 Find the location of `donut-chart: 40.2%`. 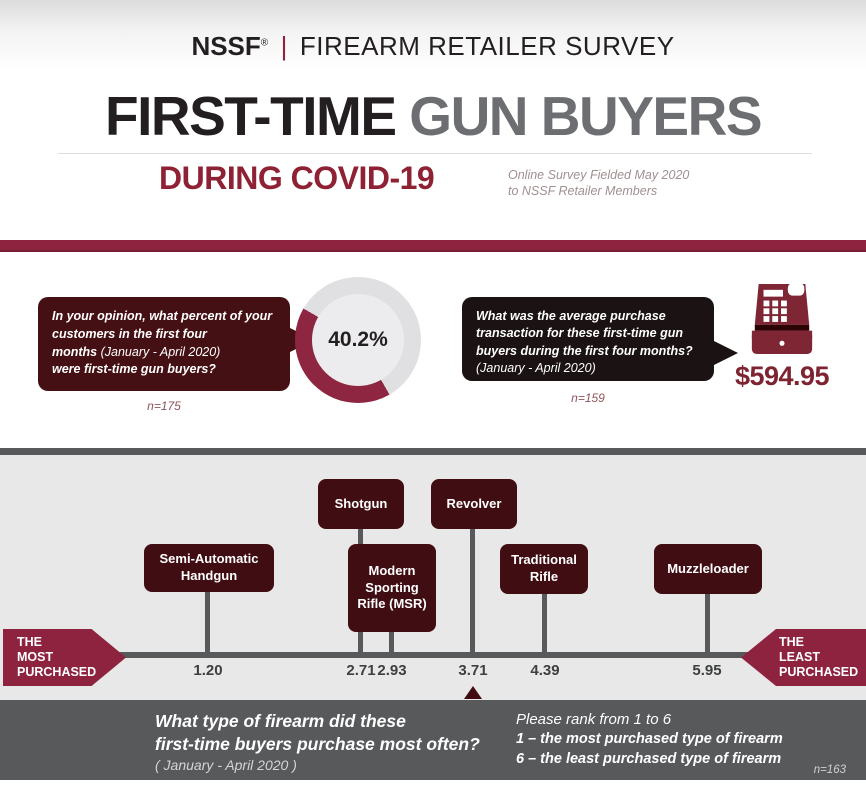

donut-chart: 40.2% is located at coordinates (358, 340).